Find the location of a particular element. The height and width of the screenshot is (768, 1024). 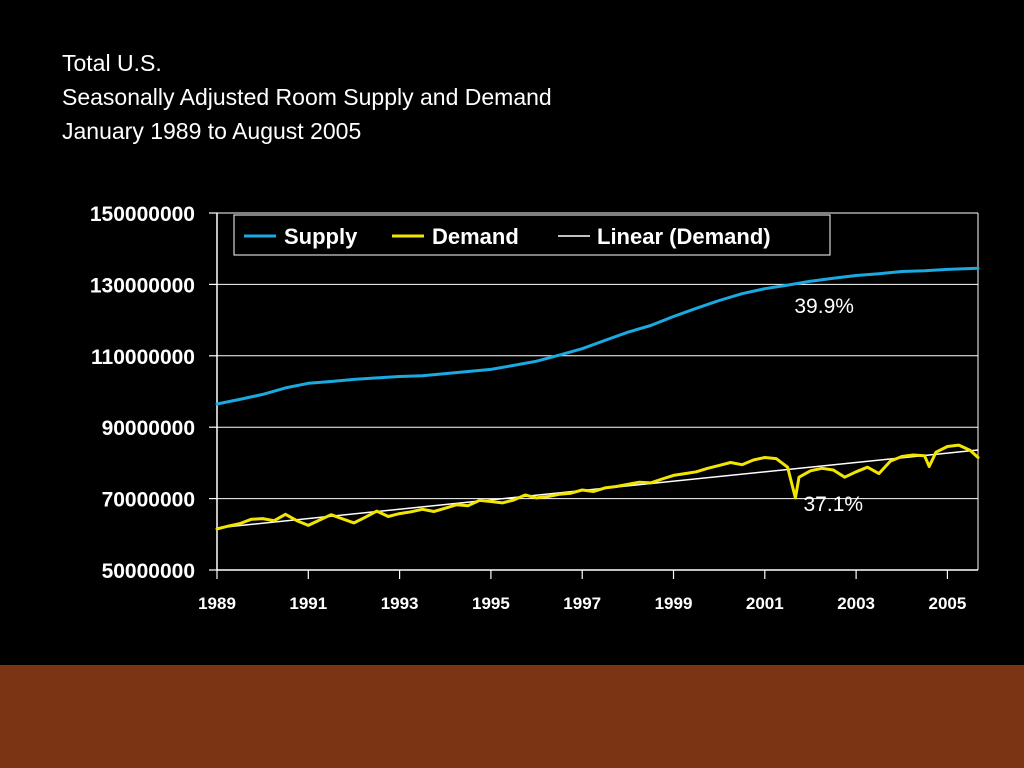

legend-box is located at coordinates (532, 235).